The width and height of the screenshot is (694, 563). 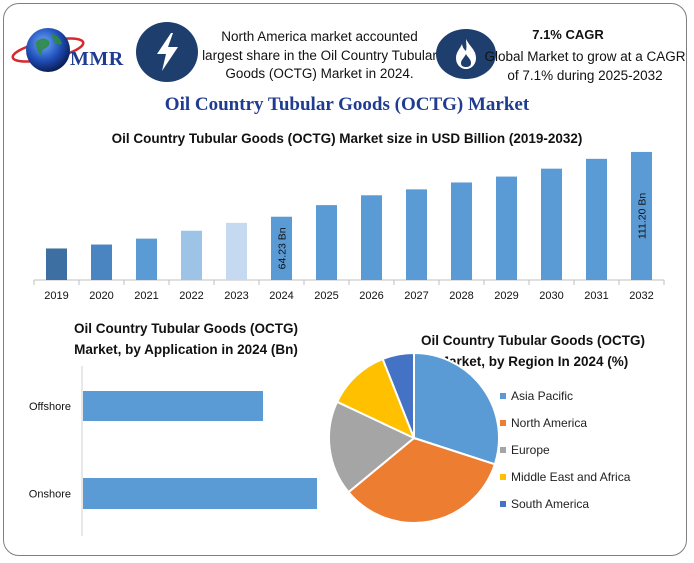 What do you see at coordinates (422, 480) in the screenshot?
I see `pie-slice-north-america` at bounding box center [422, 480].